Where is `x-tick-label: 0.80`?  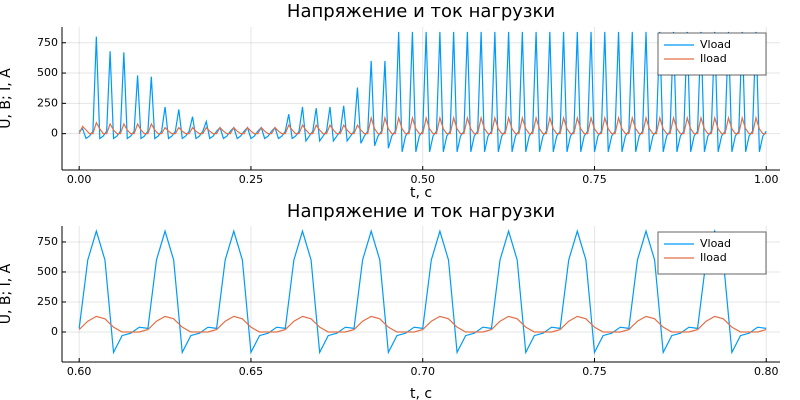
x-tick-label: 0.80 is located at coordinates (766, 371).